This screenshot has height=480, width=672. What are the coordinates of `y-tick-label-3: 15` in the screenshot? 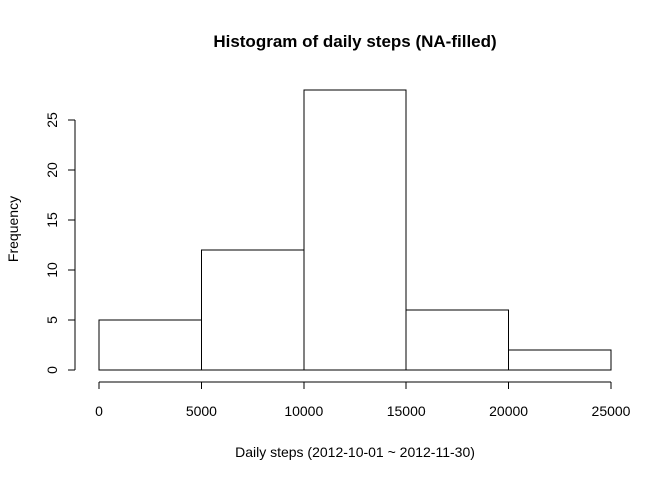 It's located at (52, 220).